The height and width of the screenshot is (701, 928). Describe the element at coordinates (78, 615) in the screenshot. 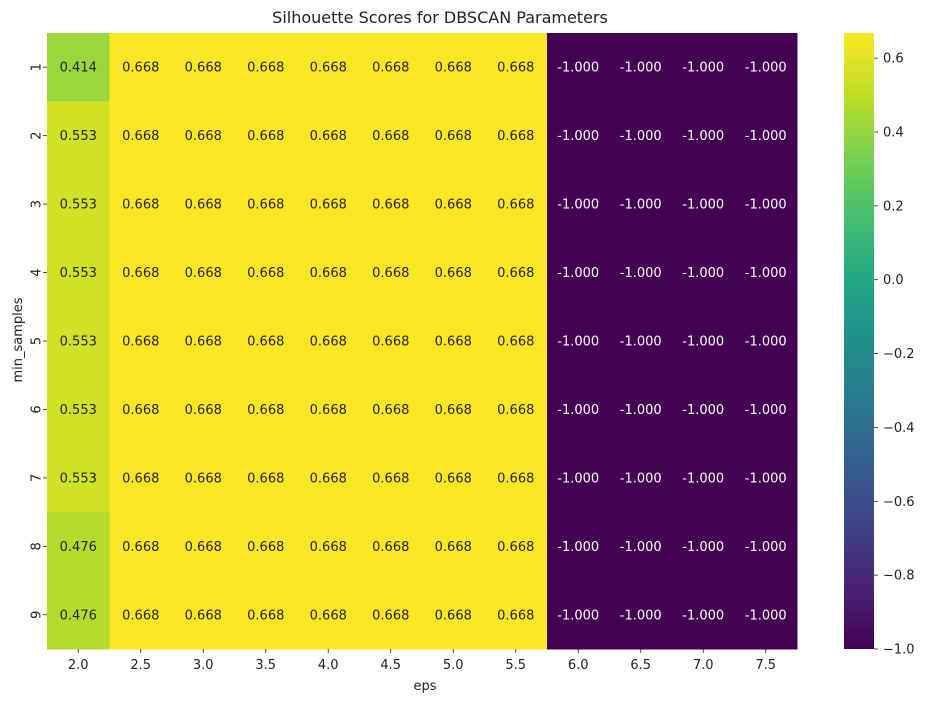

I see `cell-value-label: 0.476` at that location.